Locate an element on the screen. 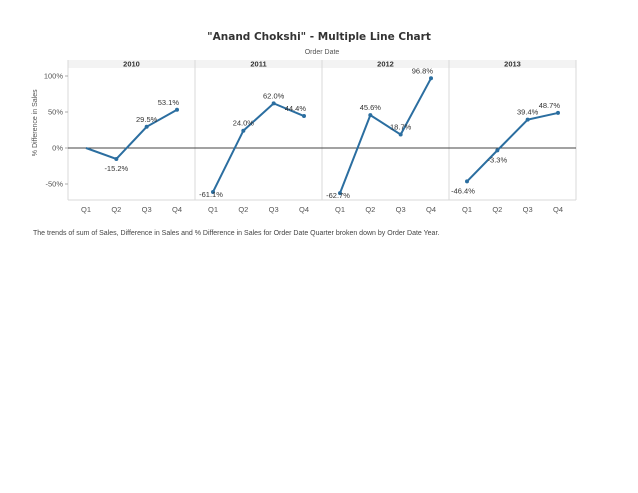 The image size is (638, 493). data-label: -46.4% is located at coordinates (463, 190).